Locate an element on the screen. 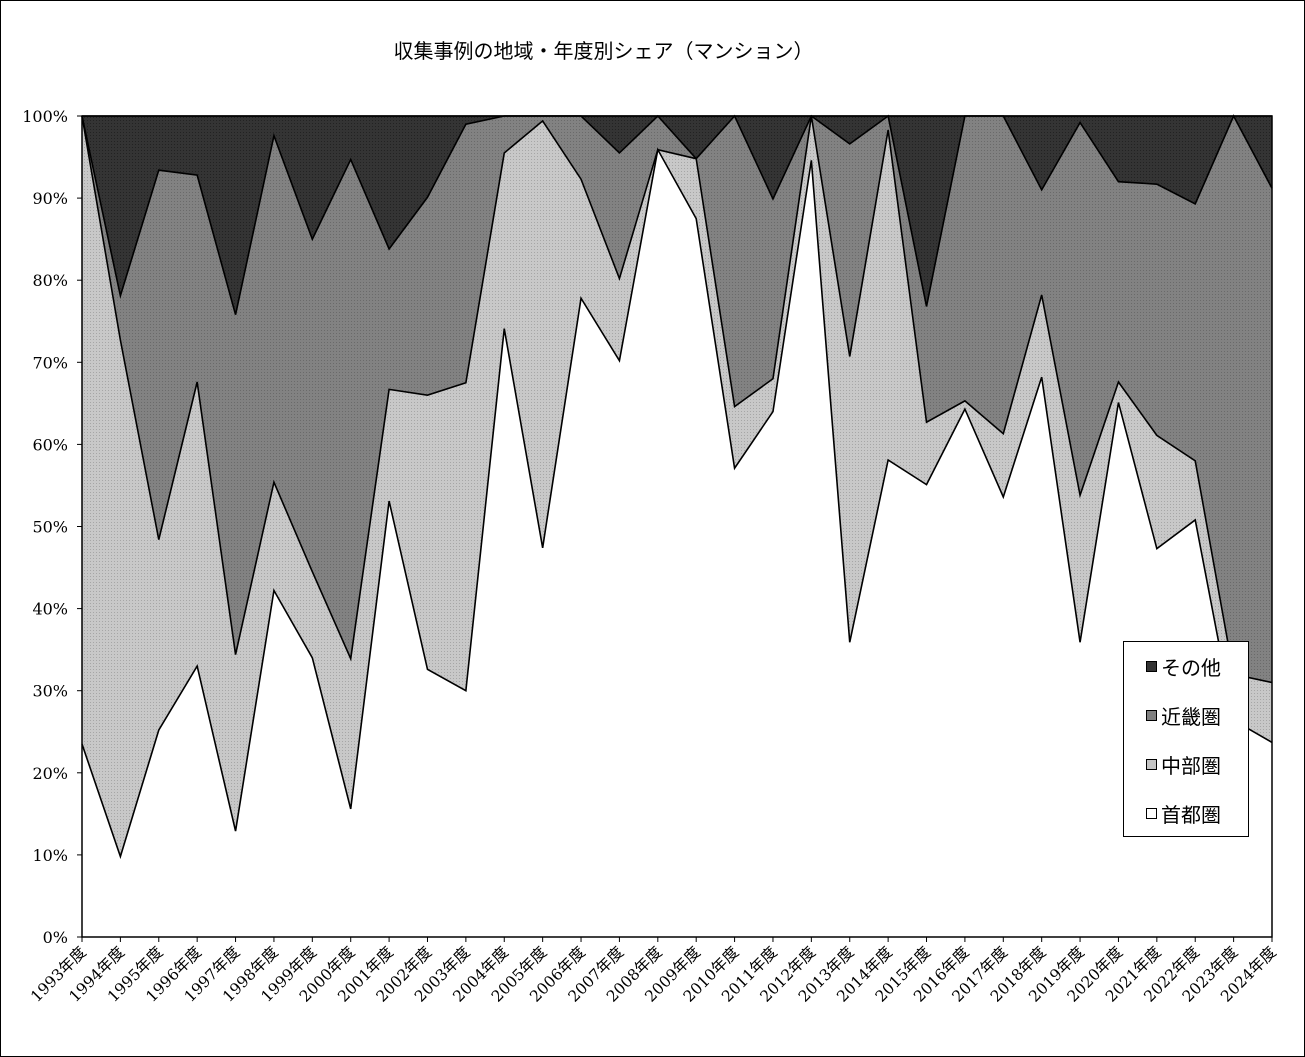  y-tick-label: 10% is located at coordinates (50, 855).